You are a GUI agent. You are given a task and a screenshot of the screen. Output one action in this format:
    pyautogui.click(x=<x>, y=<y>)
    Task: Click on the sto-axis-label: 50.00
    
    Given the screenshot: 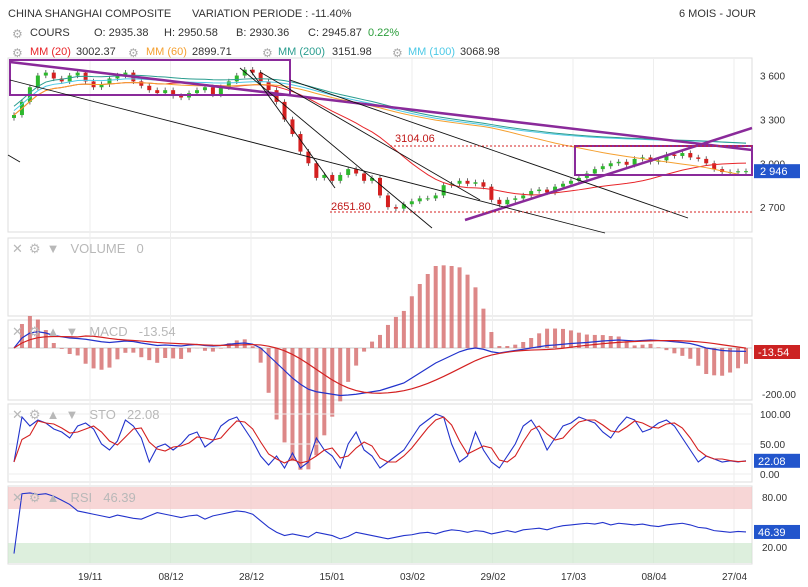 What is the action you would take?
    pyautogui.click(x=772, y=445)
    